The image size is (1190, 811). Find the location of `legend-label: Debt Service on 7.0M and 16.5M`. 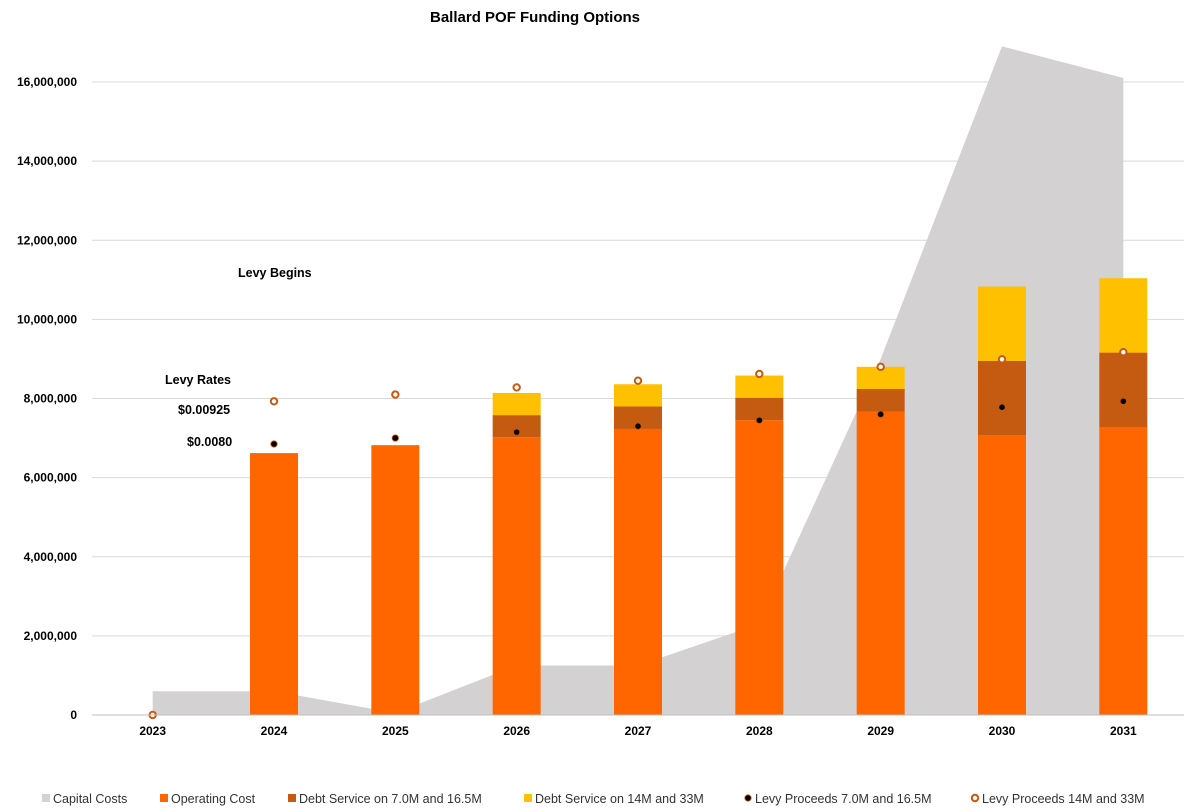

legend-label: Debt Service on 7.0M and 16.5M is located at coordinates (390, 799).